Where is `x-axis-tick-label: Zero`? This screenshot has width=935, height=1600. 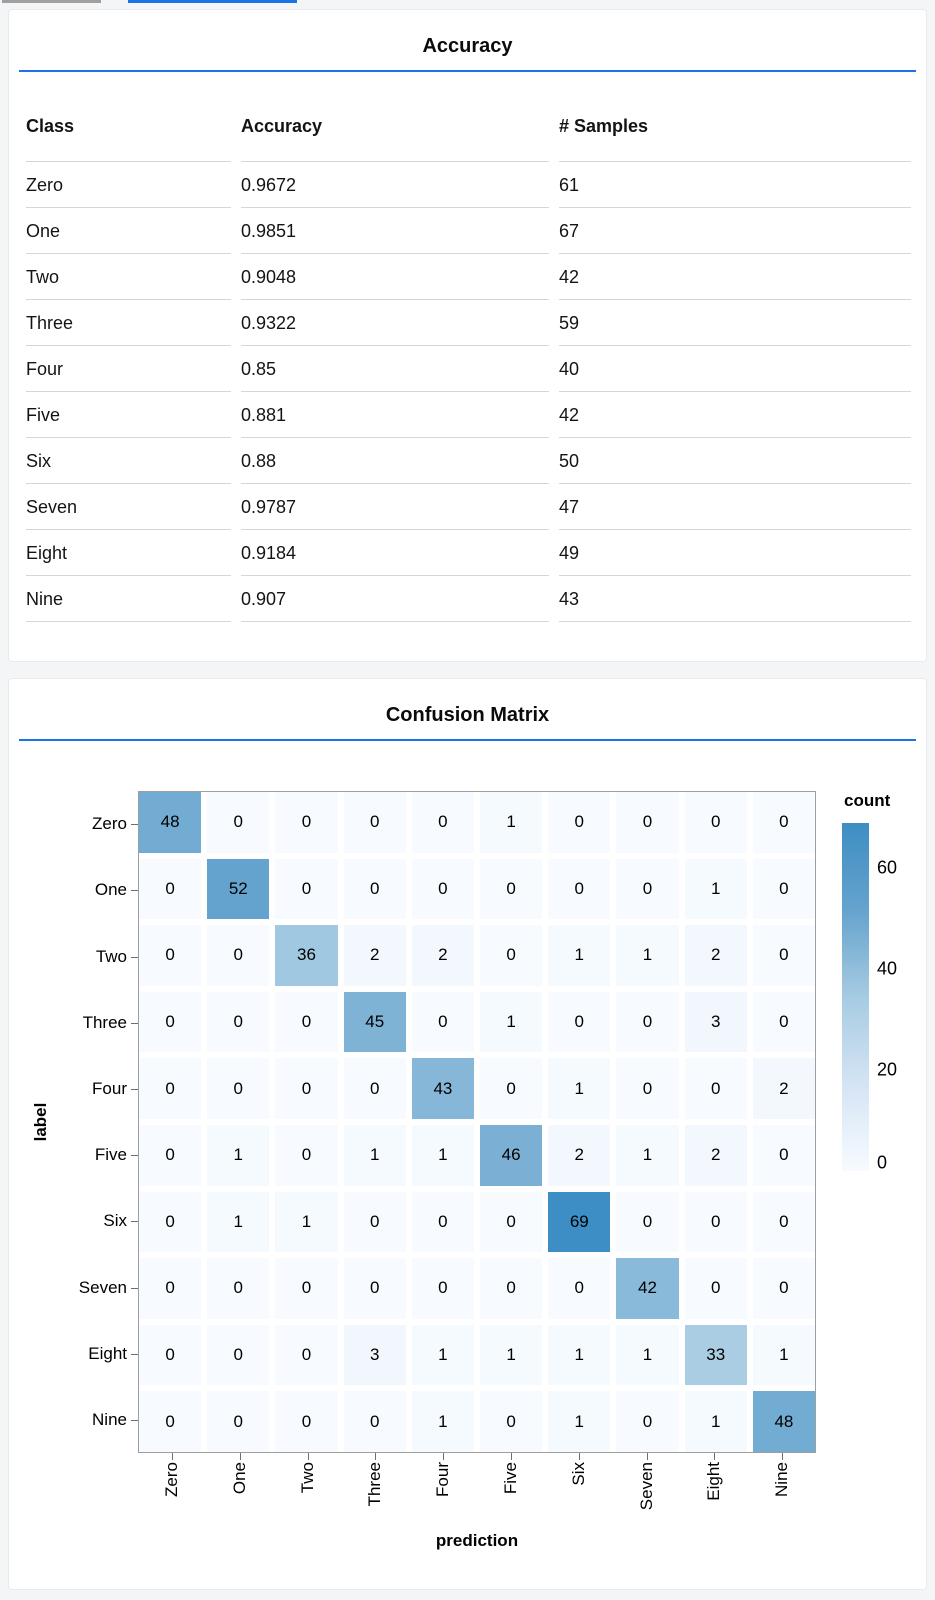
x-axis-tick-label: Zero is located at coordinates (171, 1479).